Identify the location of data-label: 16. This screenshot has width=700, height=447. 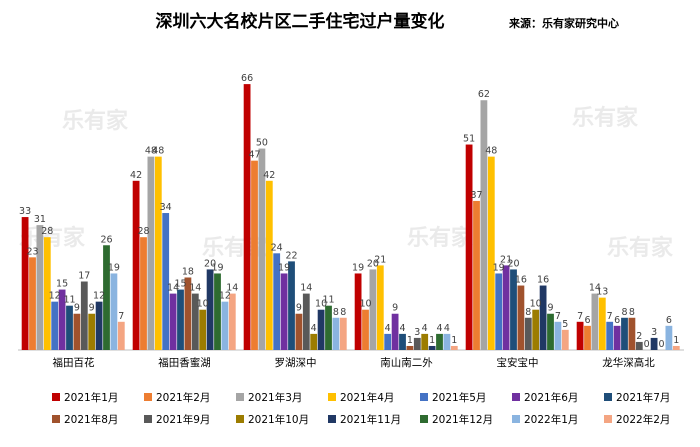
(543, 280).